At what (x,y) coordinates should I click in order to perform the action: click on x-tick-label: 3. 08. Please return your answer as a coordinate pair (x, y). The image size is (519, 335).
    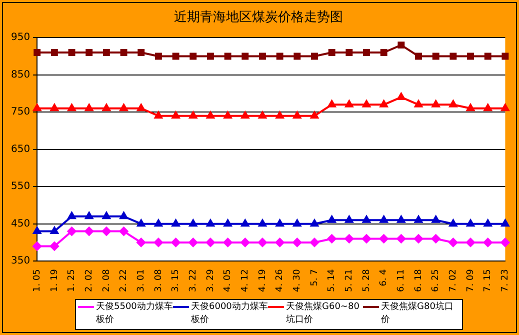
    Looking at the image, I should click on (159, 280).